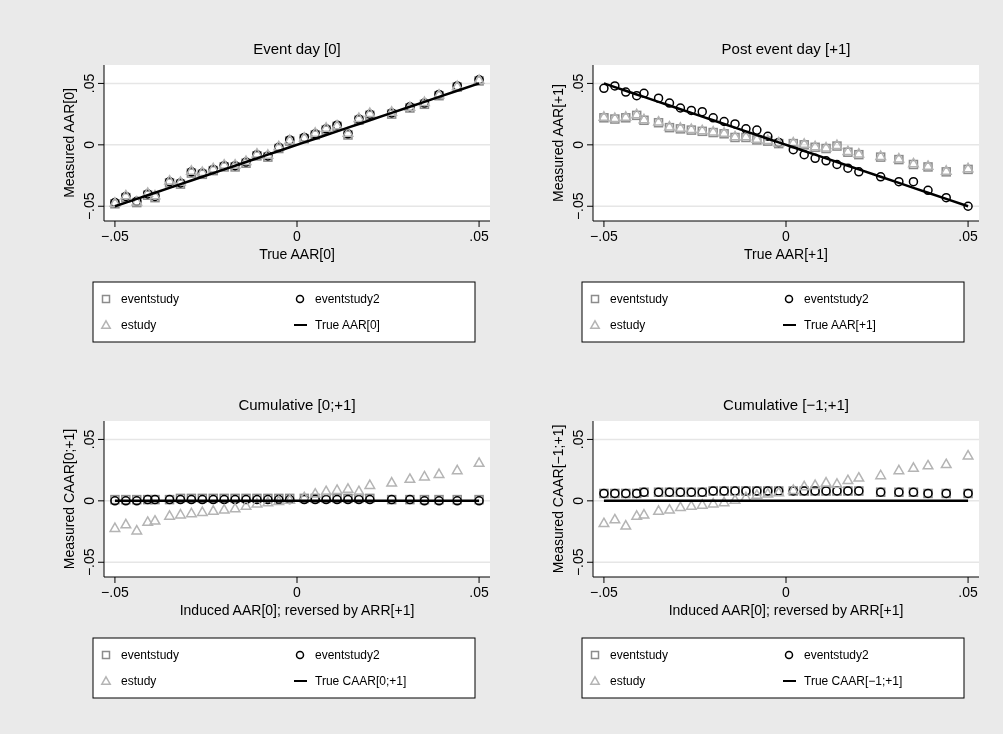 The width and height of the screenshot is (1003, 734). I want to click on legend-label: True CAAR[−1;+1], so click(853, 681).